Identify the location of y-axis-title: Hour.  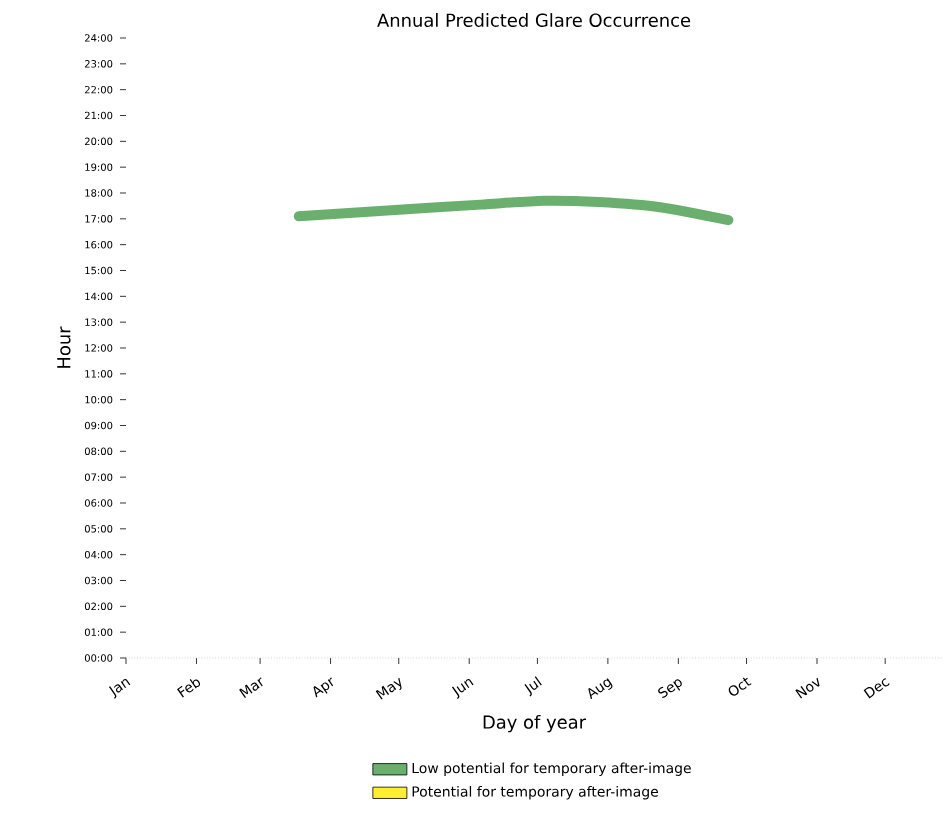
(64, 347).